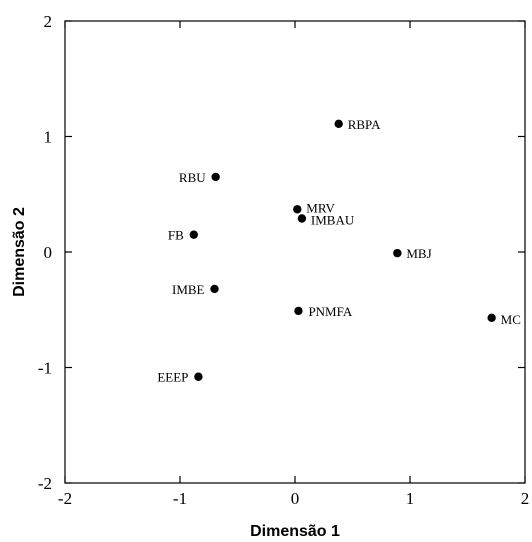  I want to click on point-label: PNMFA, so click(330, 311).